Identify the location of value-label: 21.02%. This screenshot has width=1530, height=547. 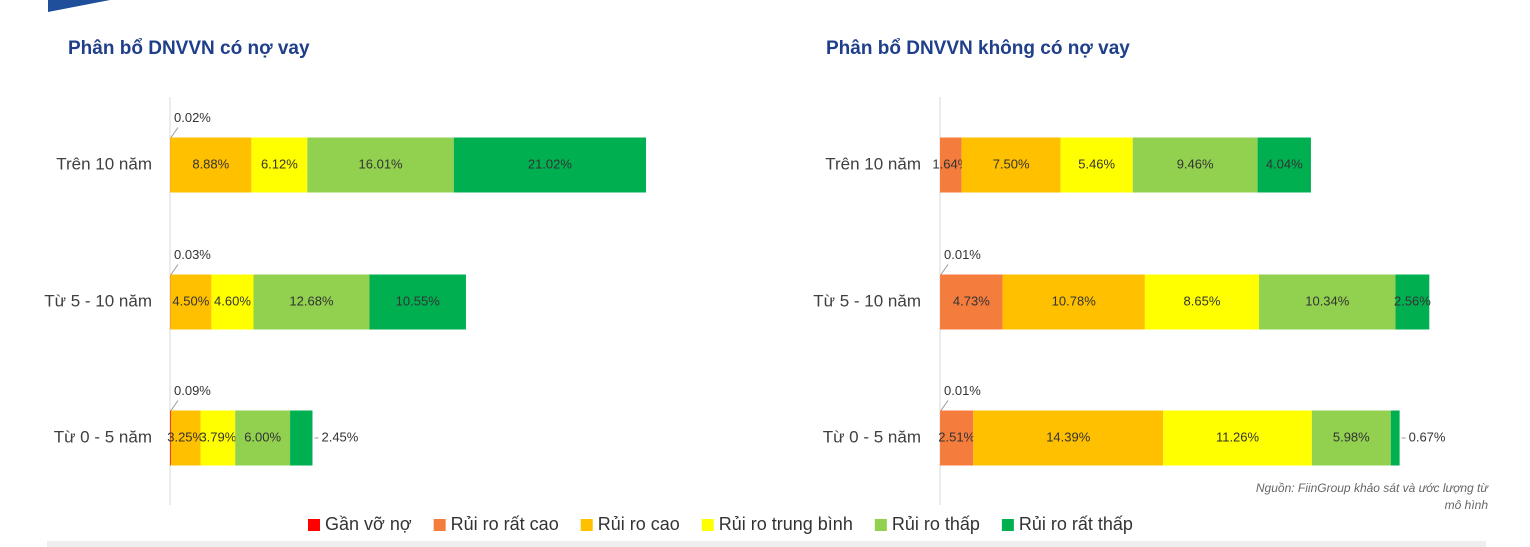
(550, 163).